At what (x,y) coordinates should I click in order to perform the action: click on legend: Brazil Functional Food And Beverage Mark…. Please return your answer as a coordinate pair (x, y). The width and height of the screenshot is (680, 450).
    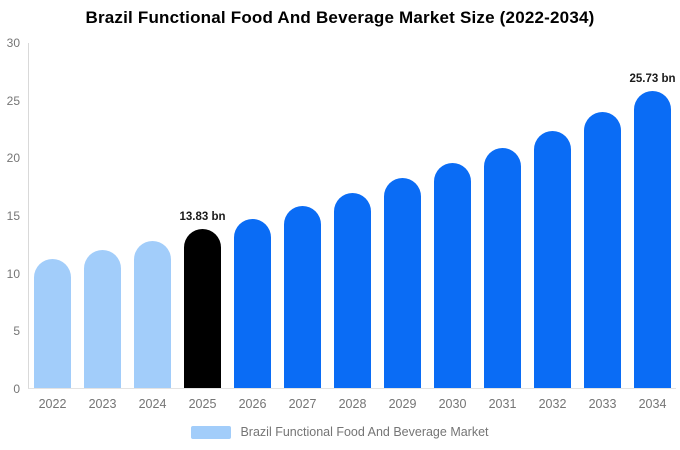
    Looking at the image, I should click on (340, 432).